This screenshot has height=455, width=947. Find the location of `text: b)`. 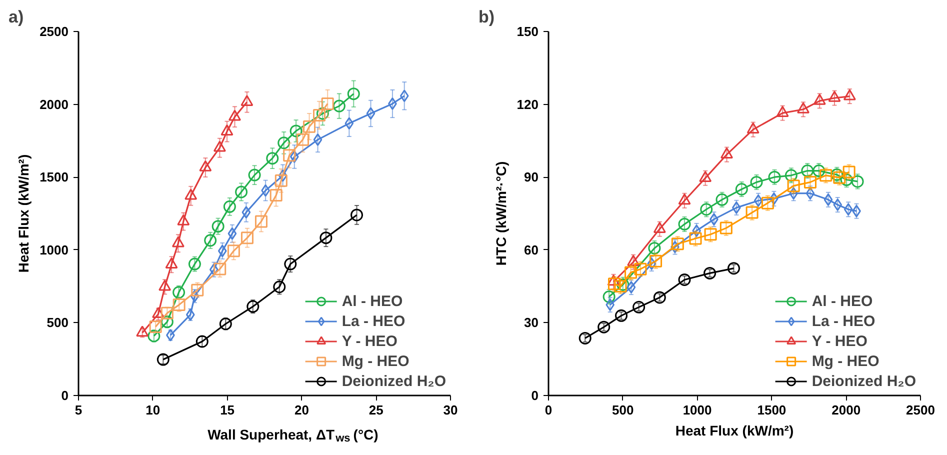

text: b) is located at coordinates (486, 17).